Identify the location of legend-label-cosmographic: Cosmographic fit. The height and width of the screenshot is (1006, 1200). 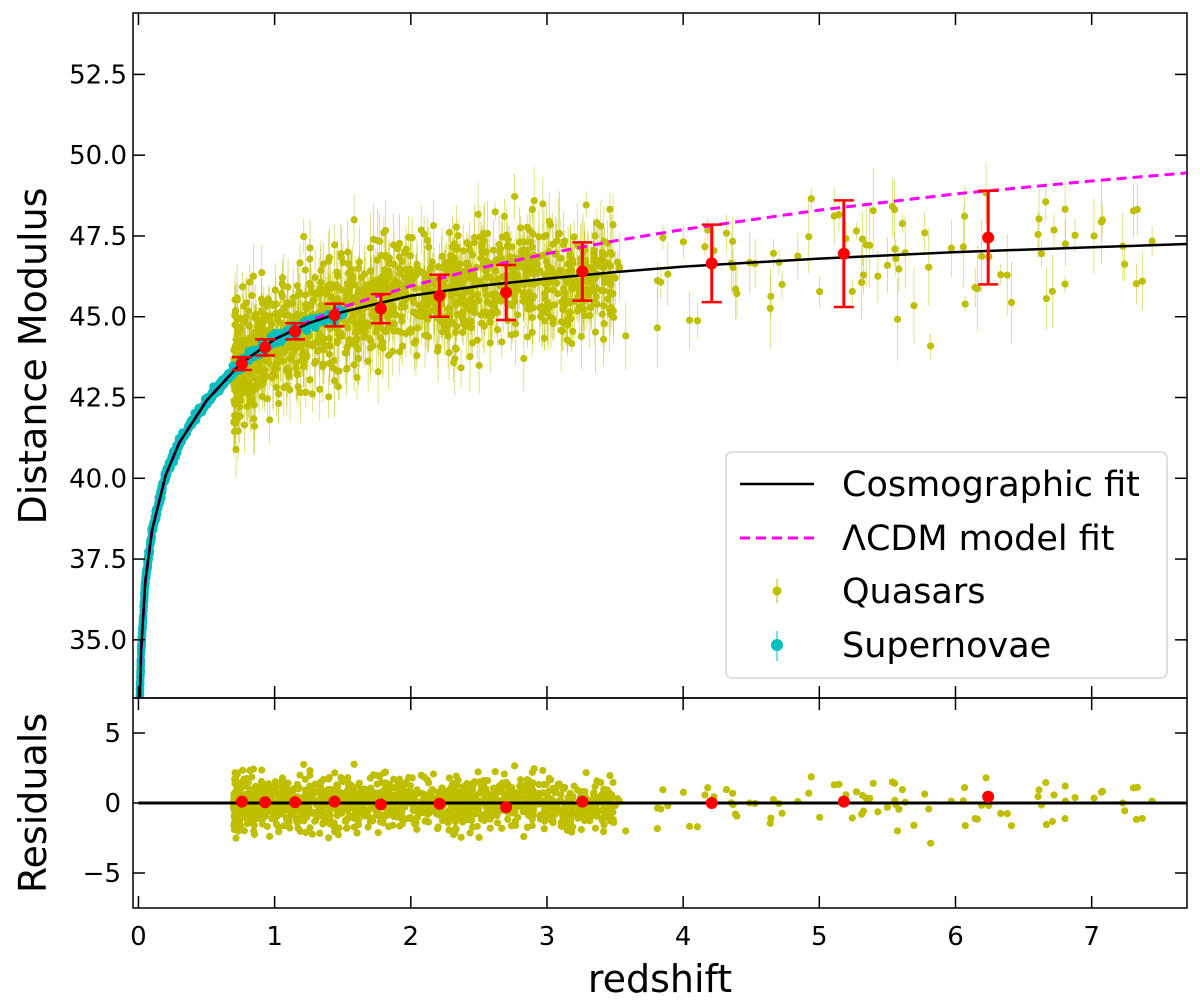
(991, 485).